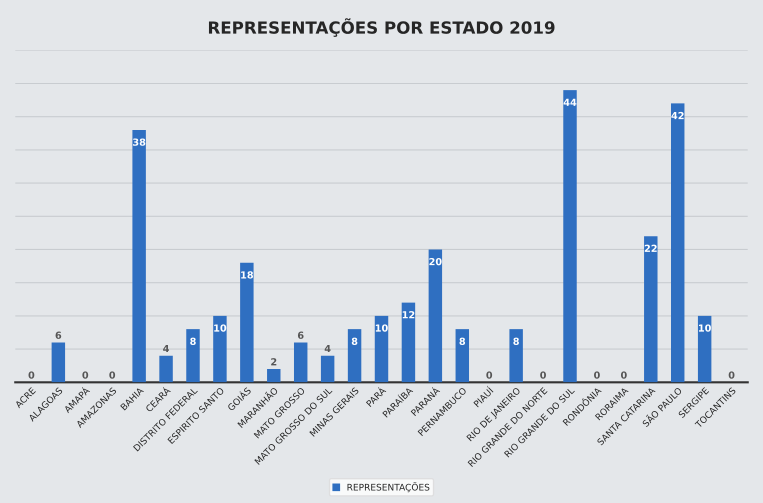 The image size is (763, 503). Describe the element at coordinates (247, 275) in the screenshot. I see `data-label: 18` at that location.